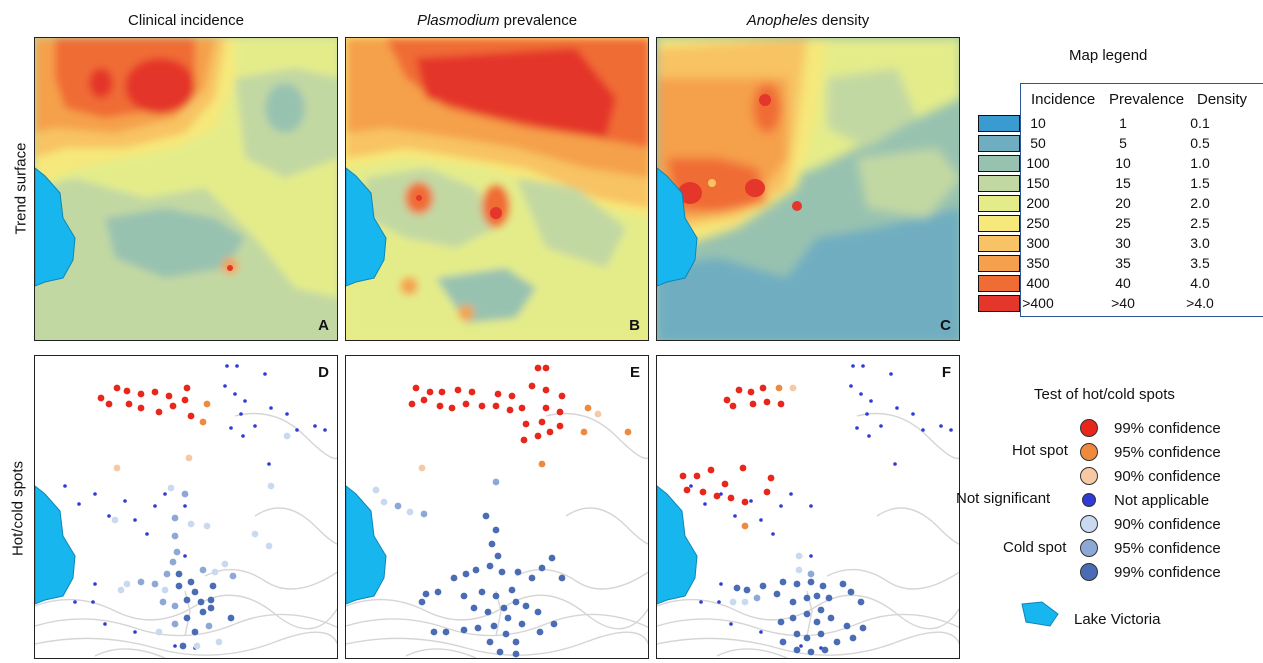 The height and width of the screenshot is (663, 1263). What do you see at coordinates (1038, 283) in the screenshot?
I see `legend-value-incidence: 400` at bounding box center [1038, 283].